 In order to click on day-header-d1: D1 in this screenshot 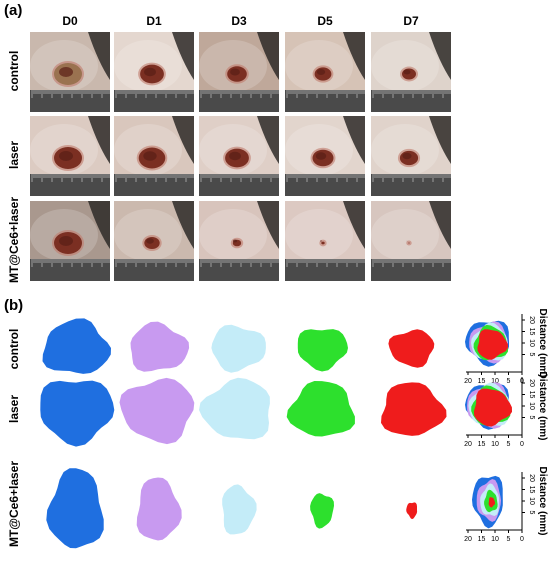, I will do `click(154, 21)`.